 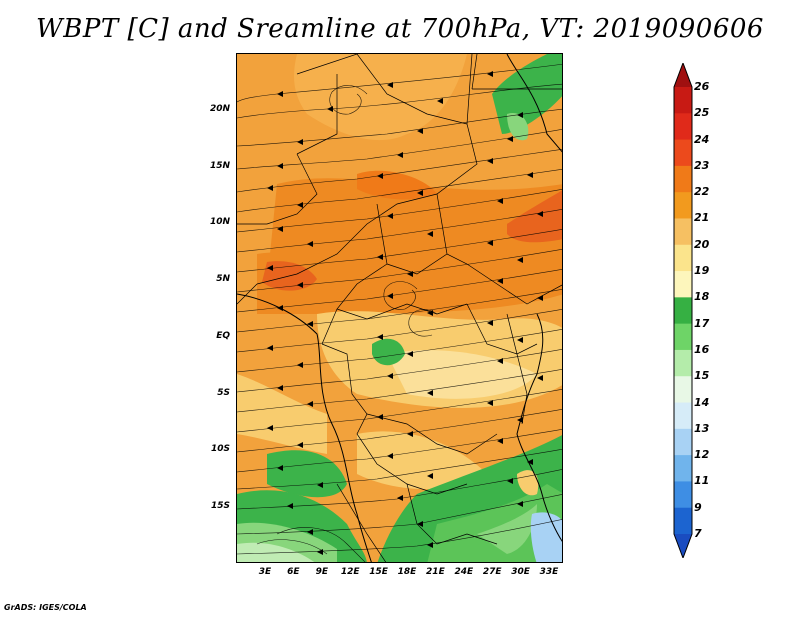 What do you see at coordinates (520, 572) in the screenshot?
I see `lon-label-30e: 30E` at bounding box center [520, 572].